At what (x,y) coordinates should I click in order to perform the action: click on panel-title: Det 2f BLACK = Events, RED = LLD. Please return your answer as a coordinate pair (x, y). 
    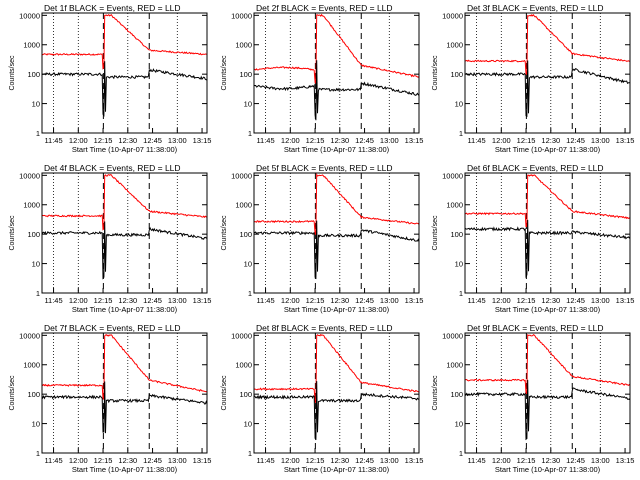
    Looking at the image, I should click on (324, 8).